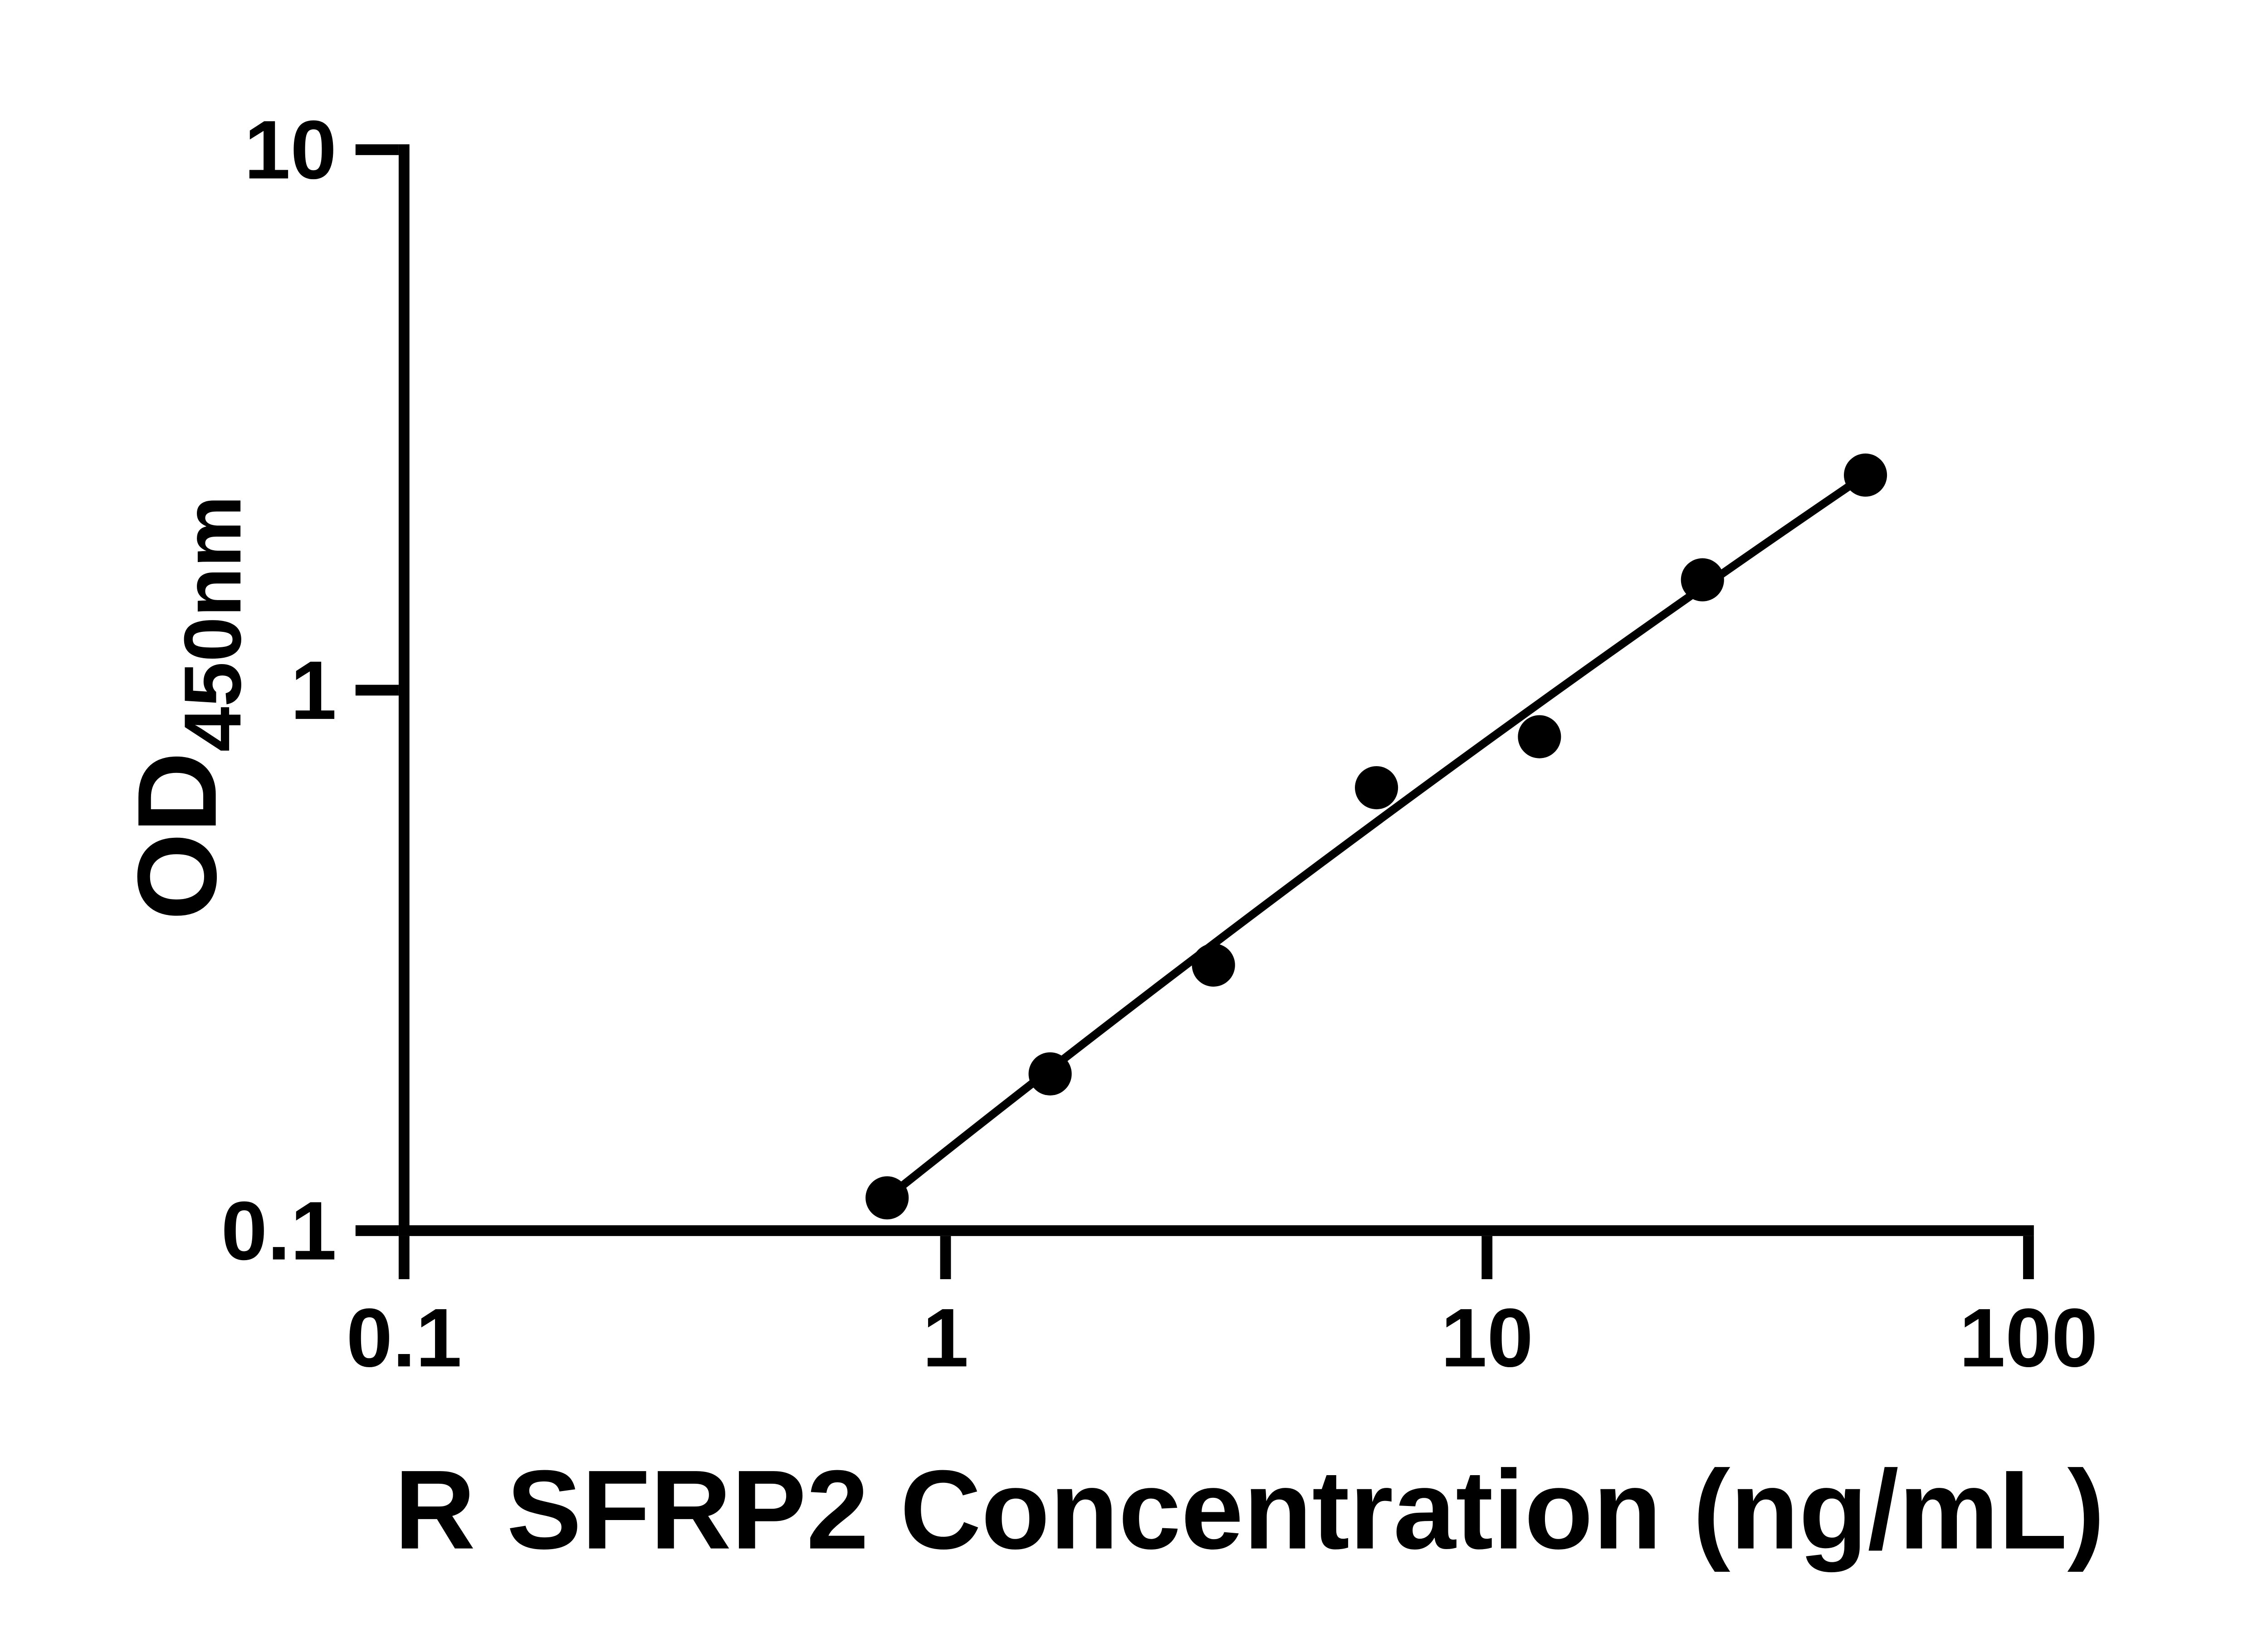  I want to click on y-tick-label: 1, so click(313, 690).